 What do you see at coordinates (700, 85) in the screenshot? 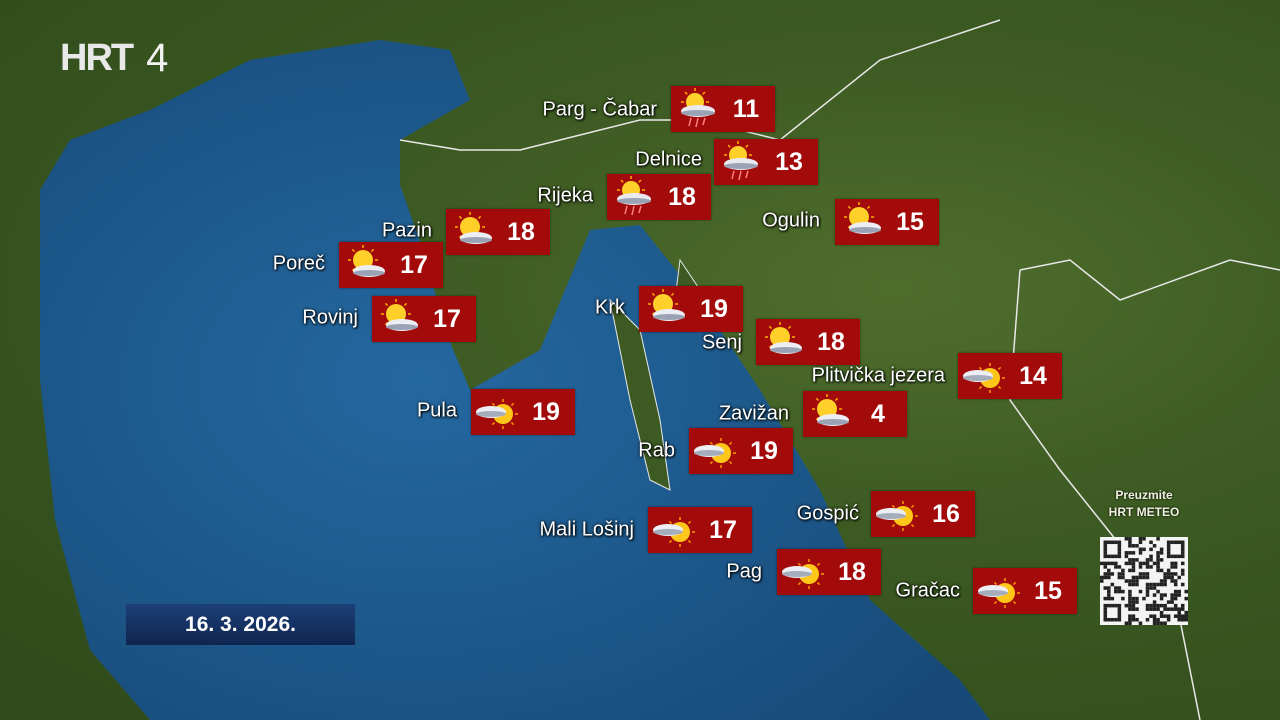
I see `border-line` at bounding box center [700, 85].